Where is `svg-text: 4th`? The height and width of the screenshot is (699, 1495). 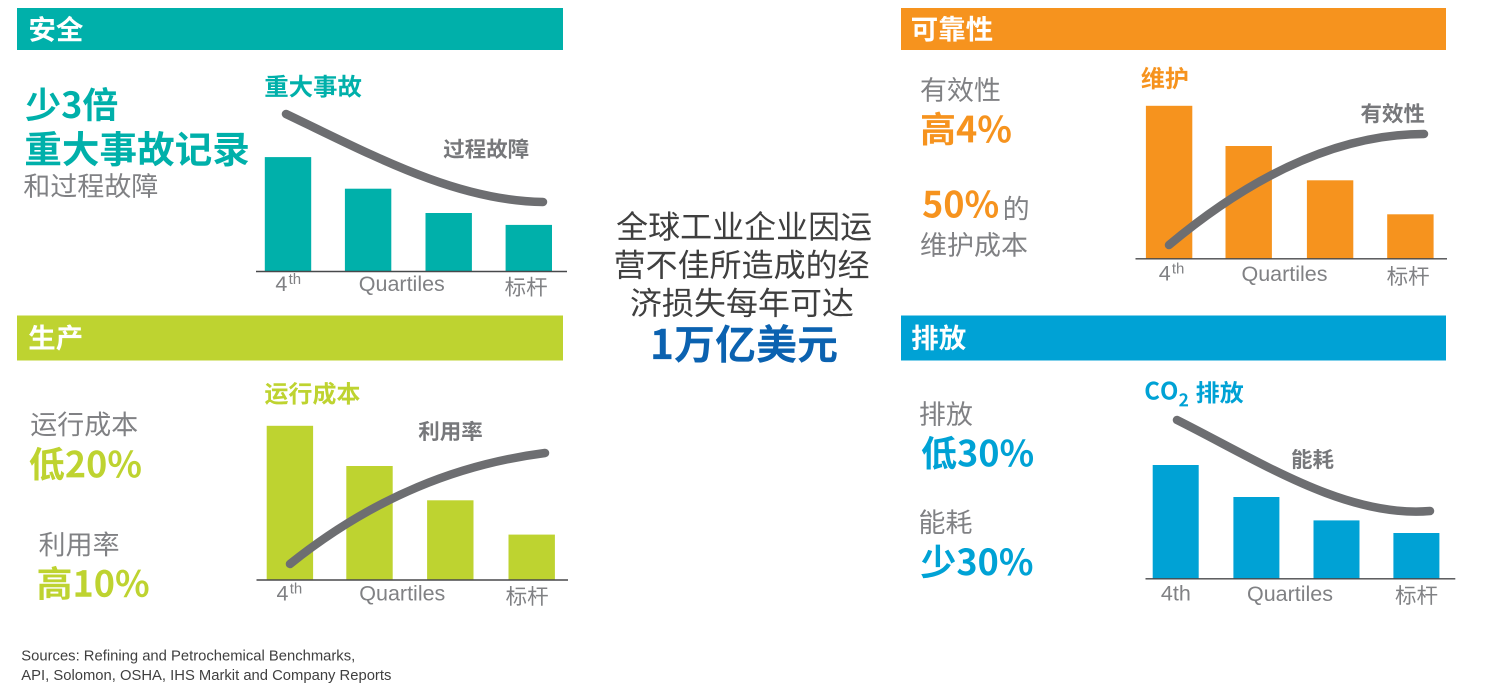
svg-text: 4th is located at coordinates (1176, 594).